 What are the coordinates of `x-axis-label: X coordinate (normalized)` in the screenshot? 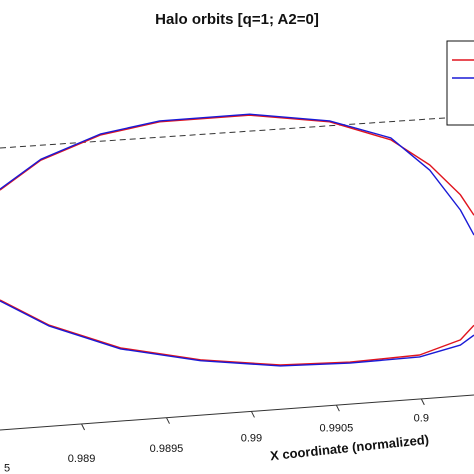 It's located at (349, 448).